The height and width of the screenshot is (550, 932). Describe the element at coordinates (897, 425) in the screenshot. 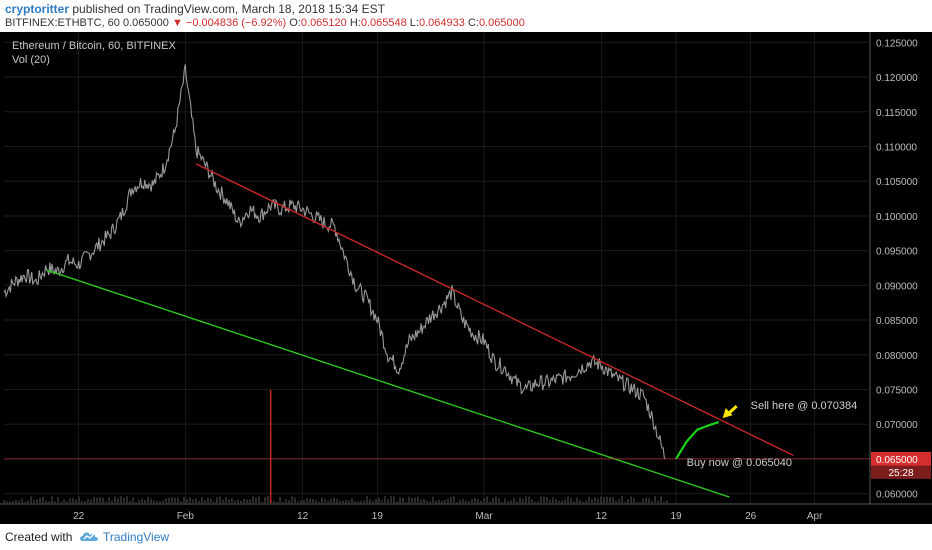

I see `y-tick-label: 0.070000` at that location.